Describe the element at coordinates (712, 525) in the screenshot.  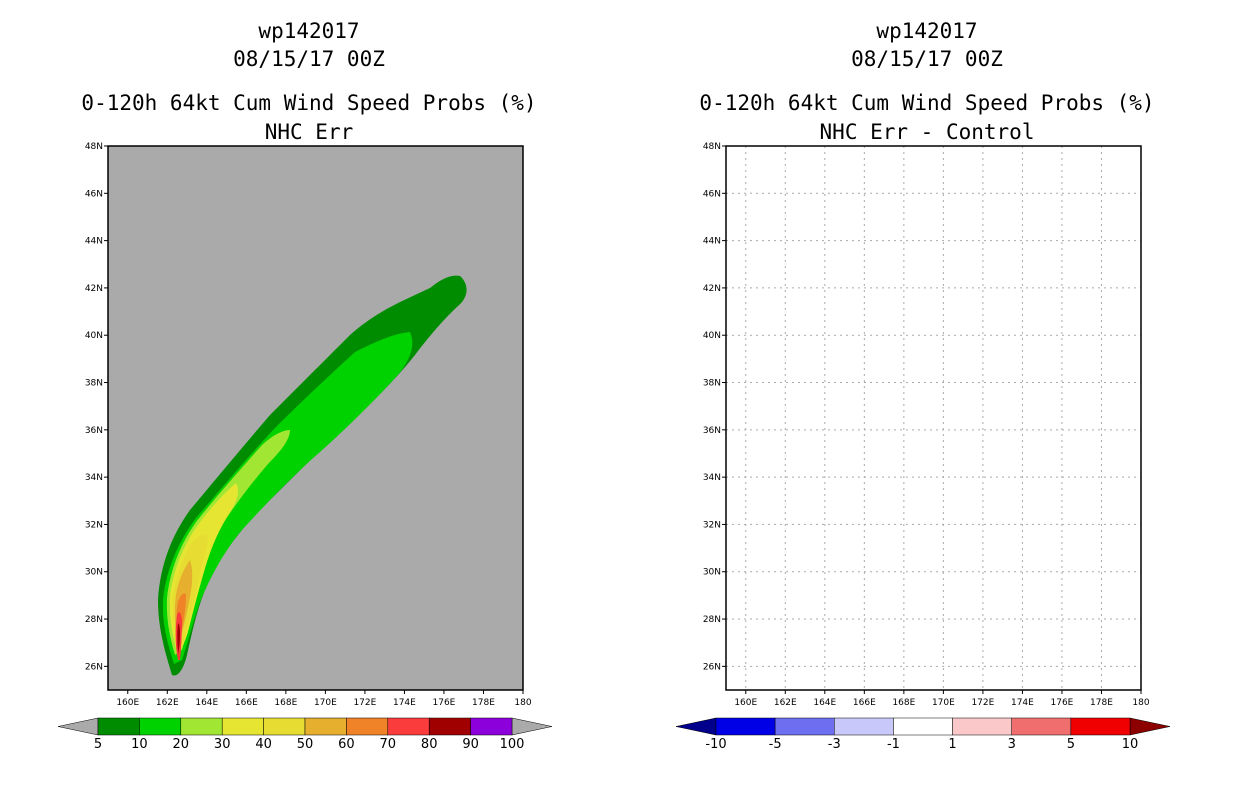
I see `right-y-tick-label: 32N` at that location.